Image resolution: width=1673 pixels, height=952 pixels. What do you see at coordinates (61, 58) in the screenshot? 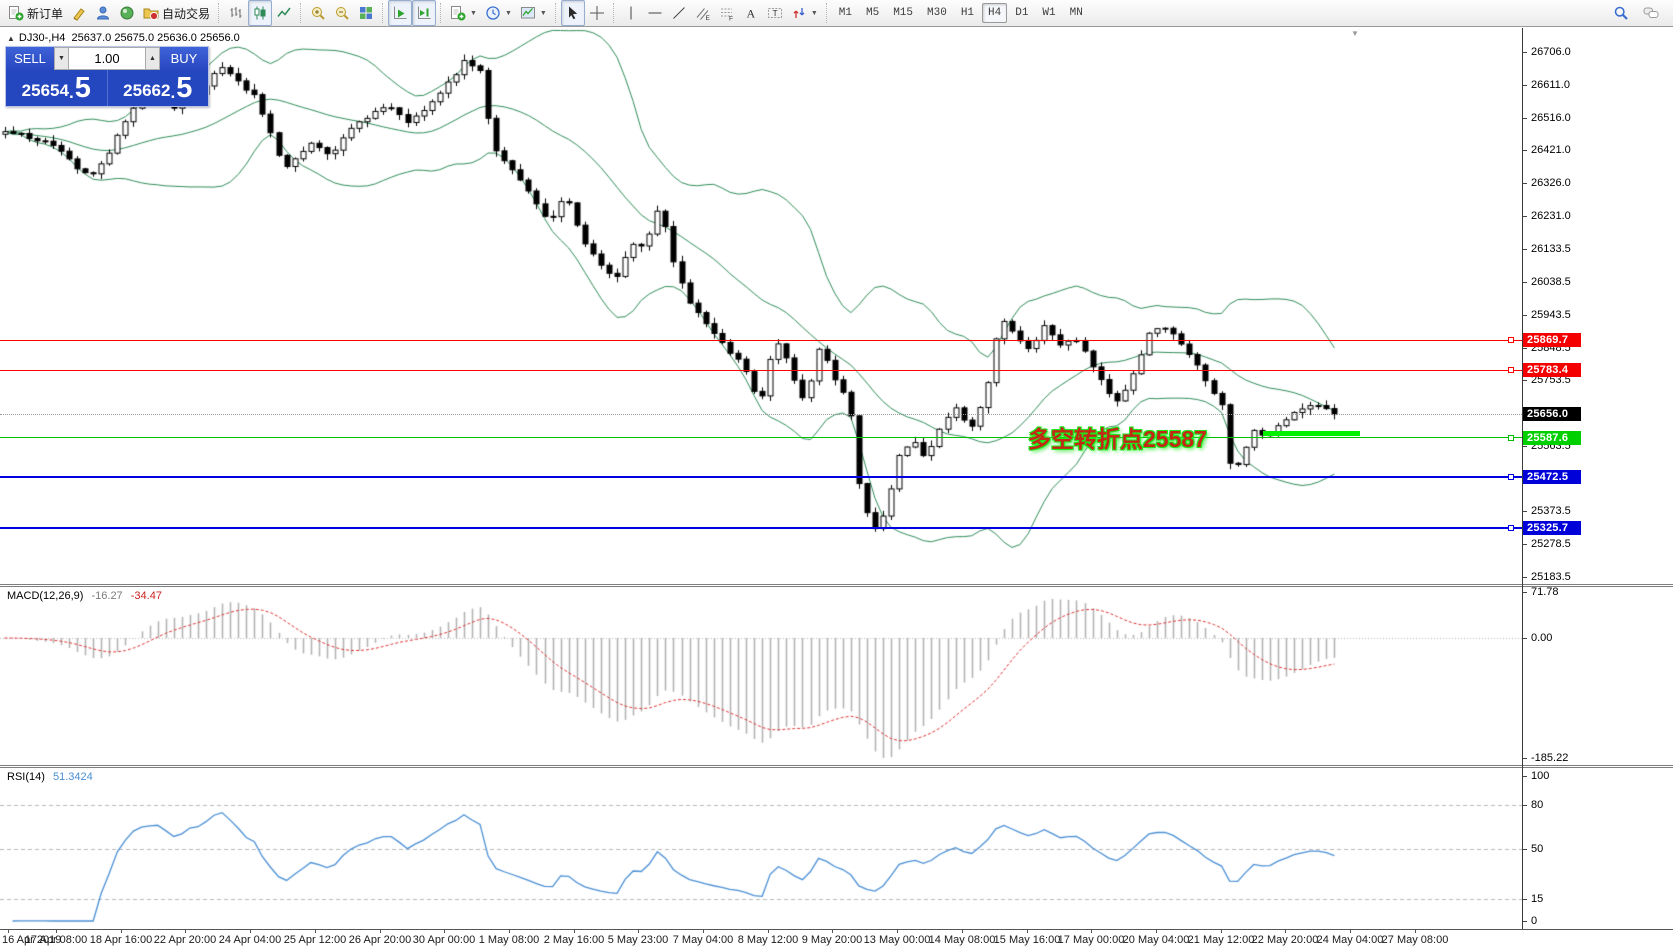
I see `volume-decrease-button: ▼` at bounding box center [61, 58].